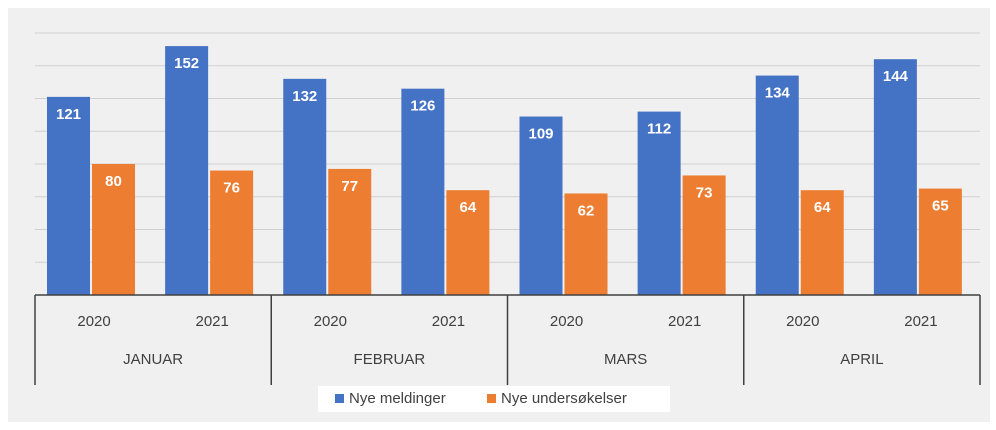  I want to click on data-label: 109, so click(540, 133).